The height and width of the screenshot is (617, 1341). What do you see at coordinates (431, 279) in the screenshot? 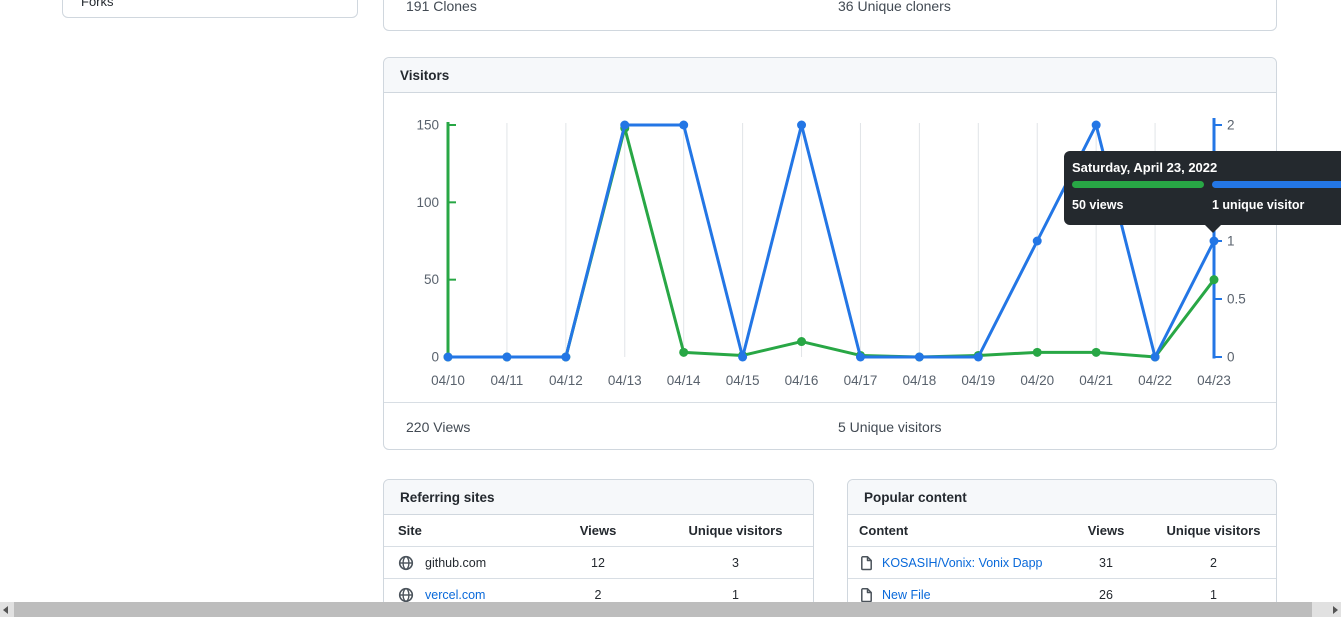
I see `tick-label: 50` at bounding box center [431, 279].